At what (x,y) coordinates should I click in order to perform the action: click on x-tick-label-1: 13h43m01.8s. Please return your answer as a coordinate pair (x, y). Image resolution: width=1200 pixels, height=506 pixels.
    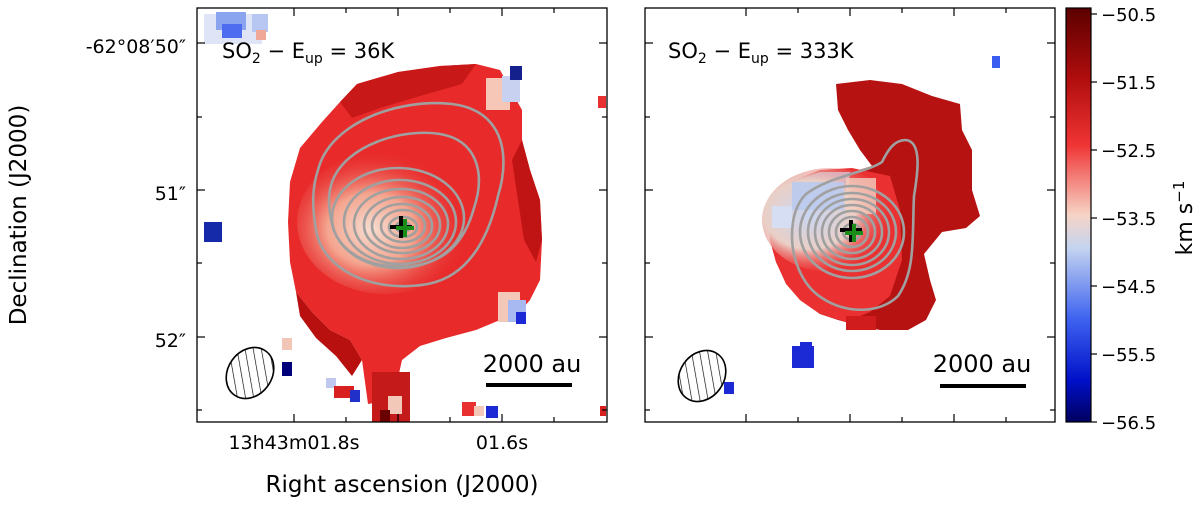
    Looking at the image, I should click on (293, 443).